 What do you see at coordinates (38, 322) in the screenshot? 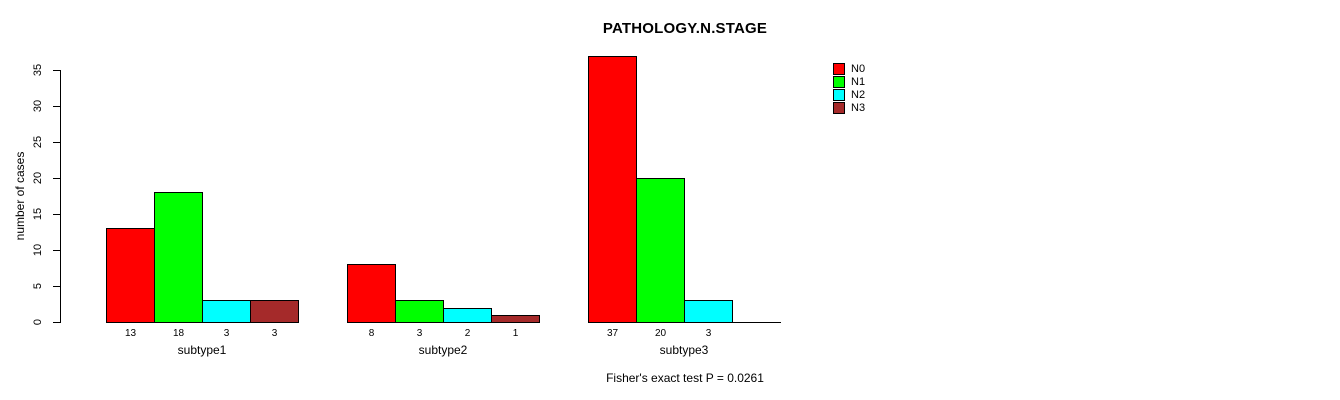
I see `y-tick-label: 0` at bounding box center [38, 322].